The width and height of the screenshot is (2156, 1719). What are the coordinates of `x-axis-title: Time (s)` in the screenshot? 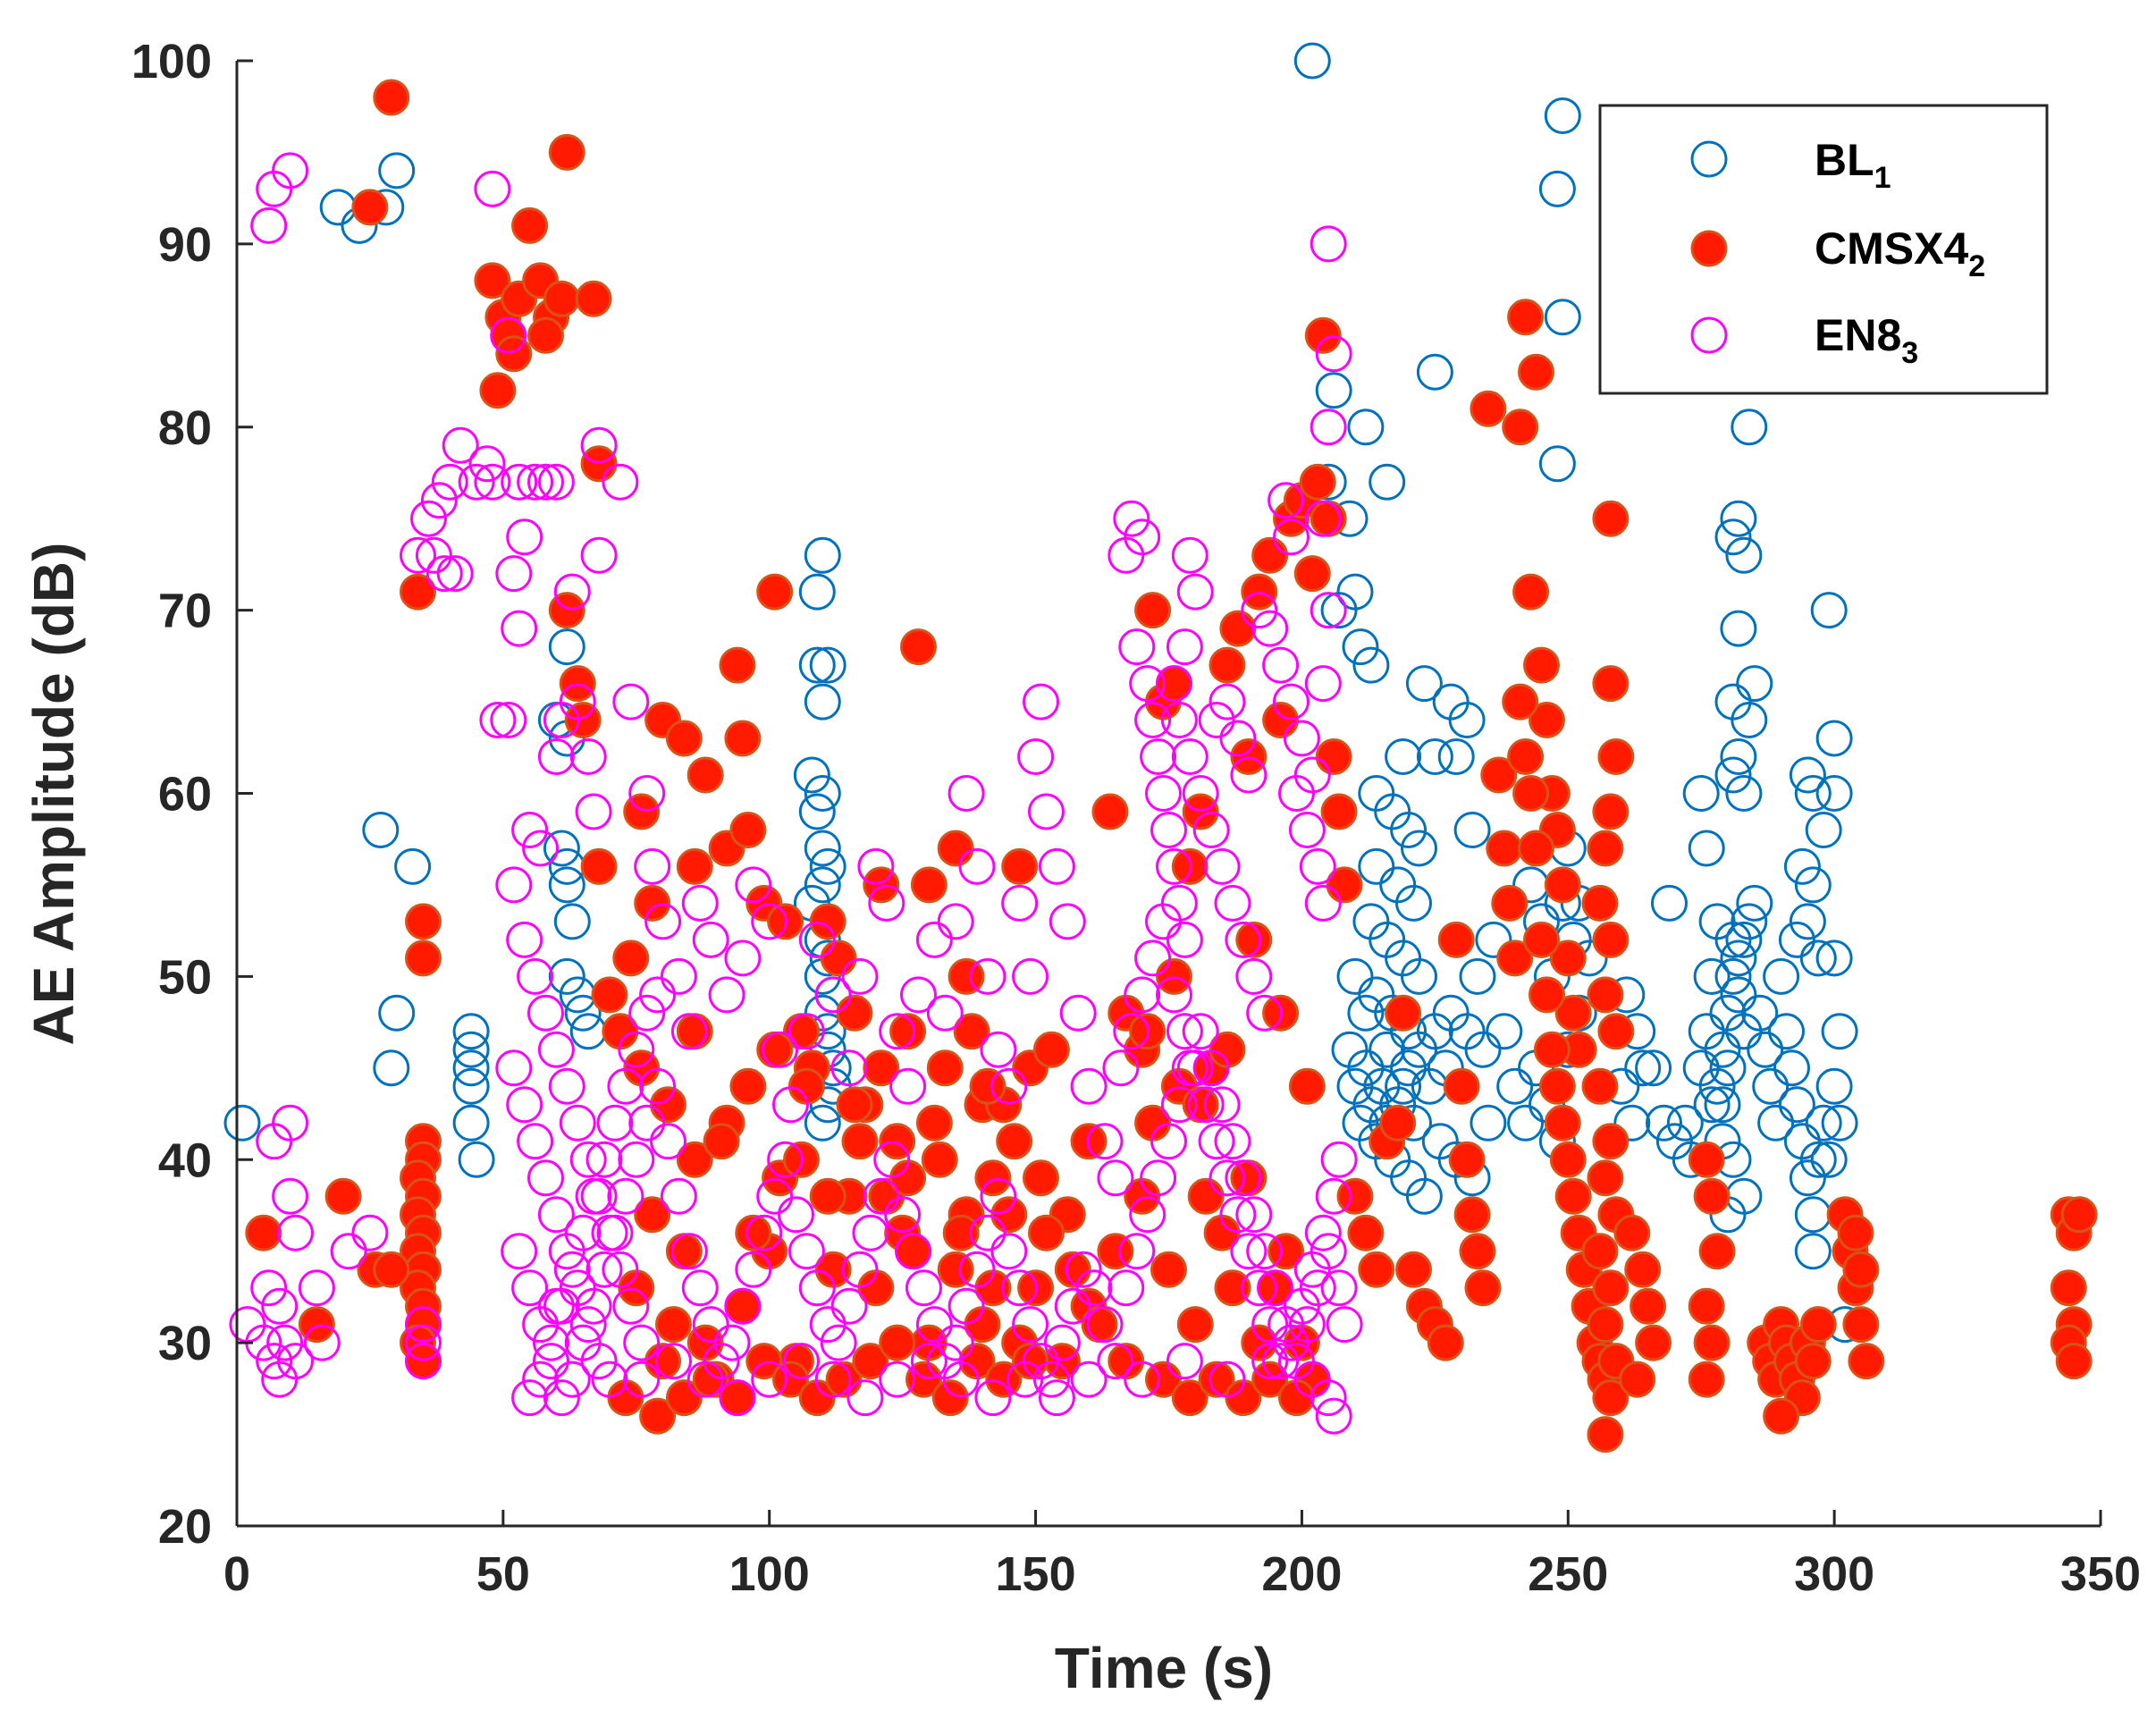 It's located at (1164, 1668).